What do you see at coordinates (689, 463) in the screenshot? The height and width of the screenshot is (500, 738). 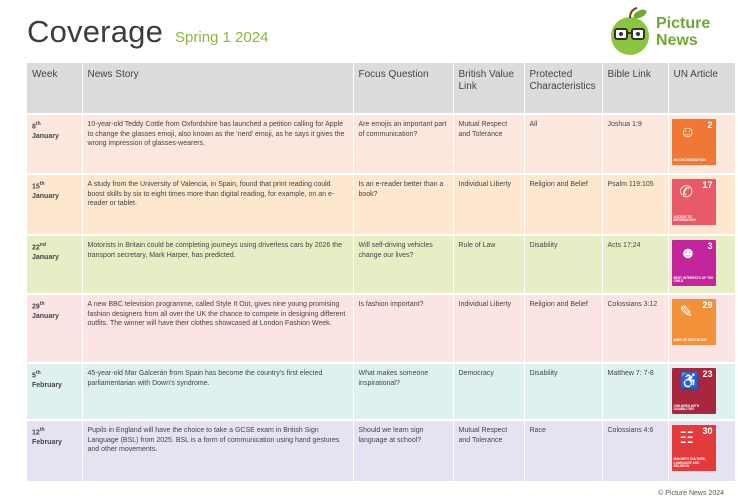 I see `un-article-caption: Minority Culture, Language and Religion` at bounding box center [689, 463].